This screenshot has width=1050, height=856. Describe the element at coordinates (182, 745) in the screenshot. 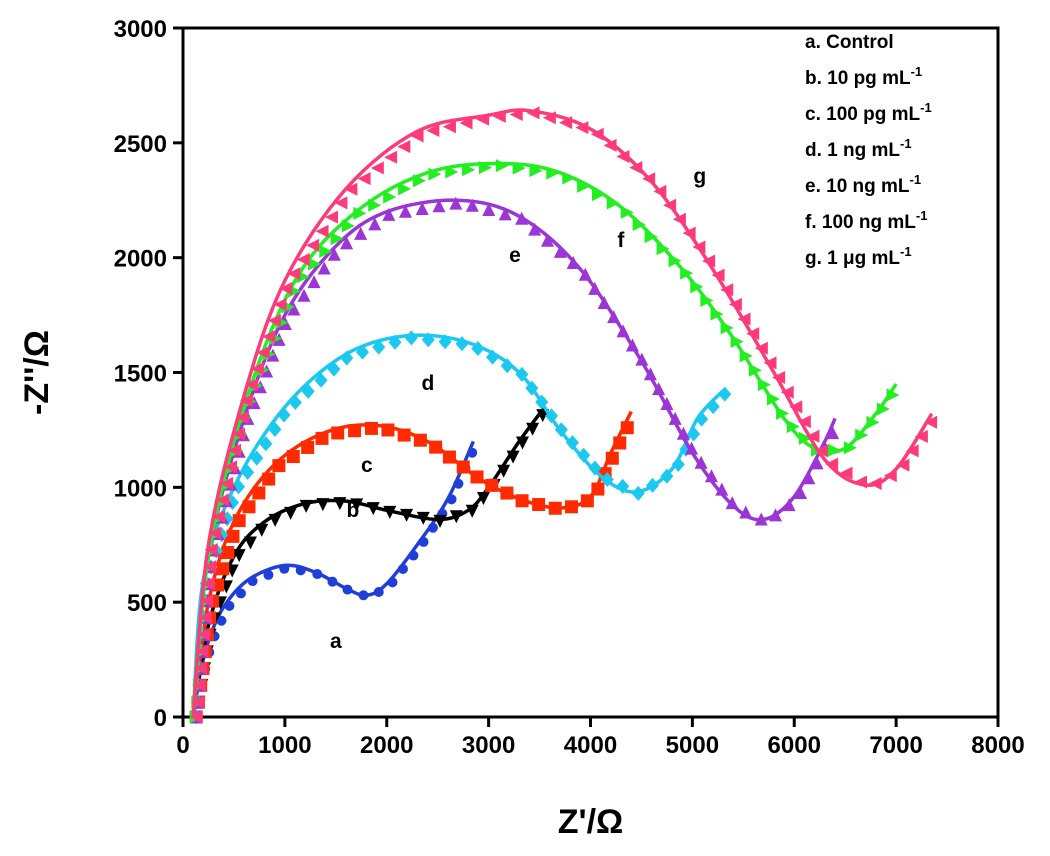

I see `x-tick-label: 0` at that location.